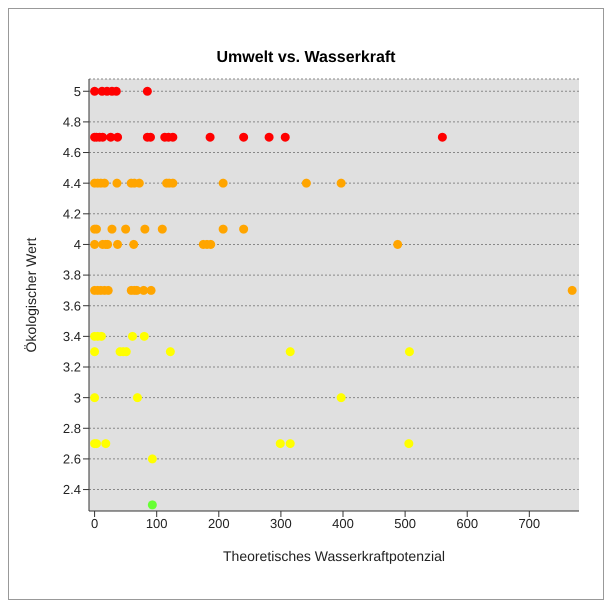  I want to click on chart-title: Umwelt vs. Wasserkraft, so click(306, 58).